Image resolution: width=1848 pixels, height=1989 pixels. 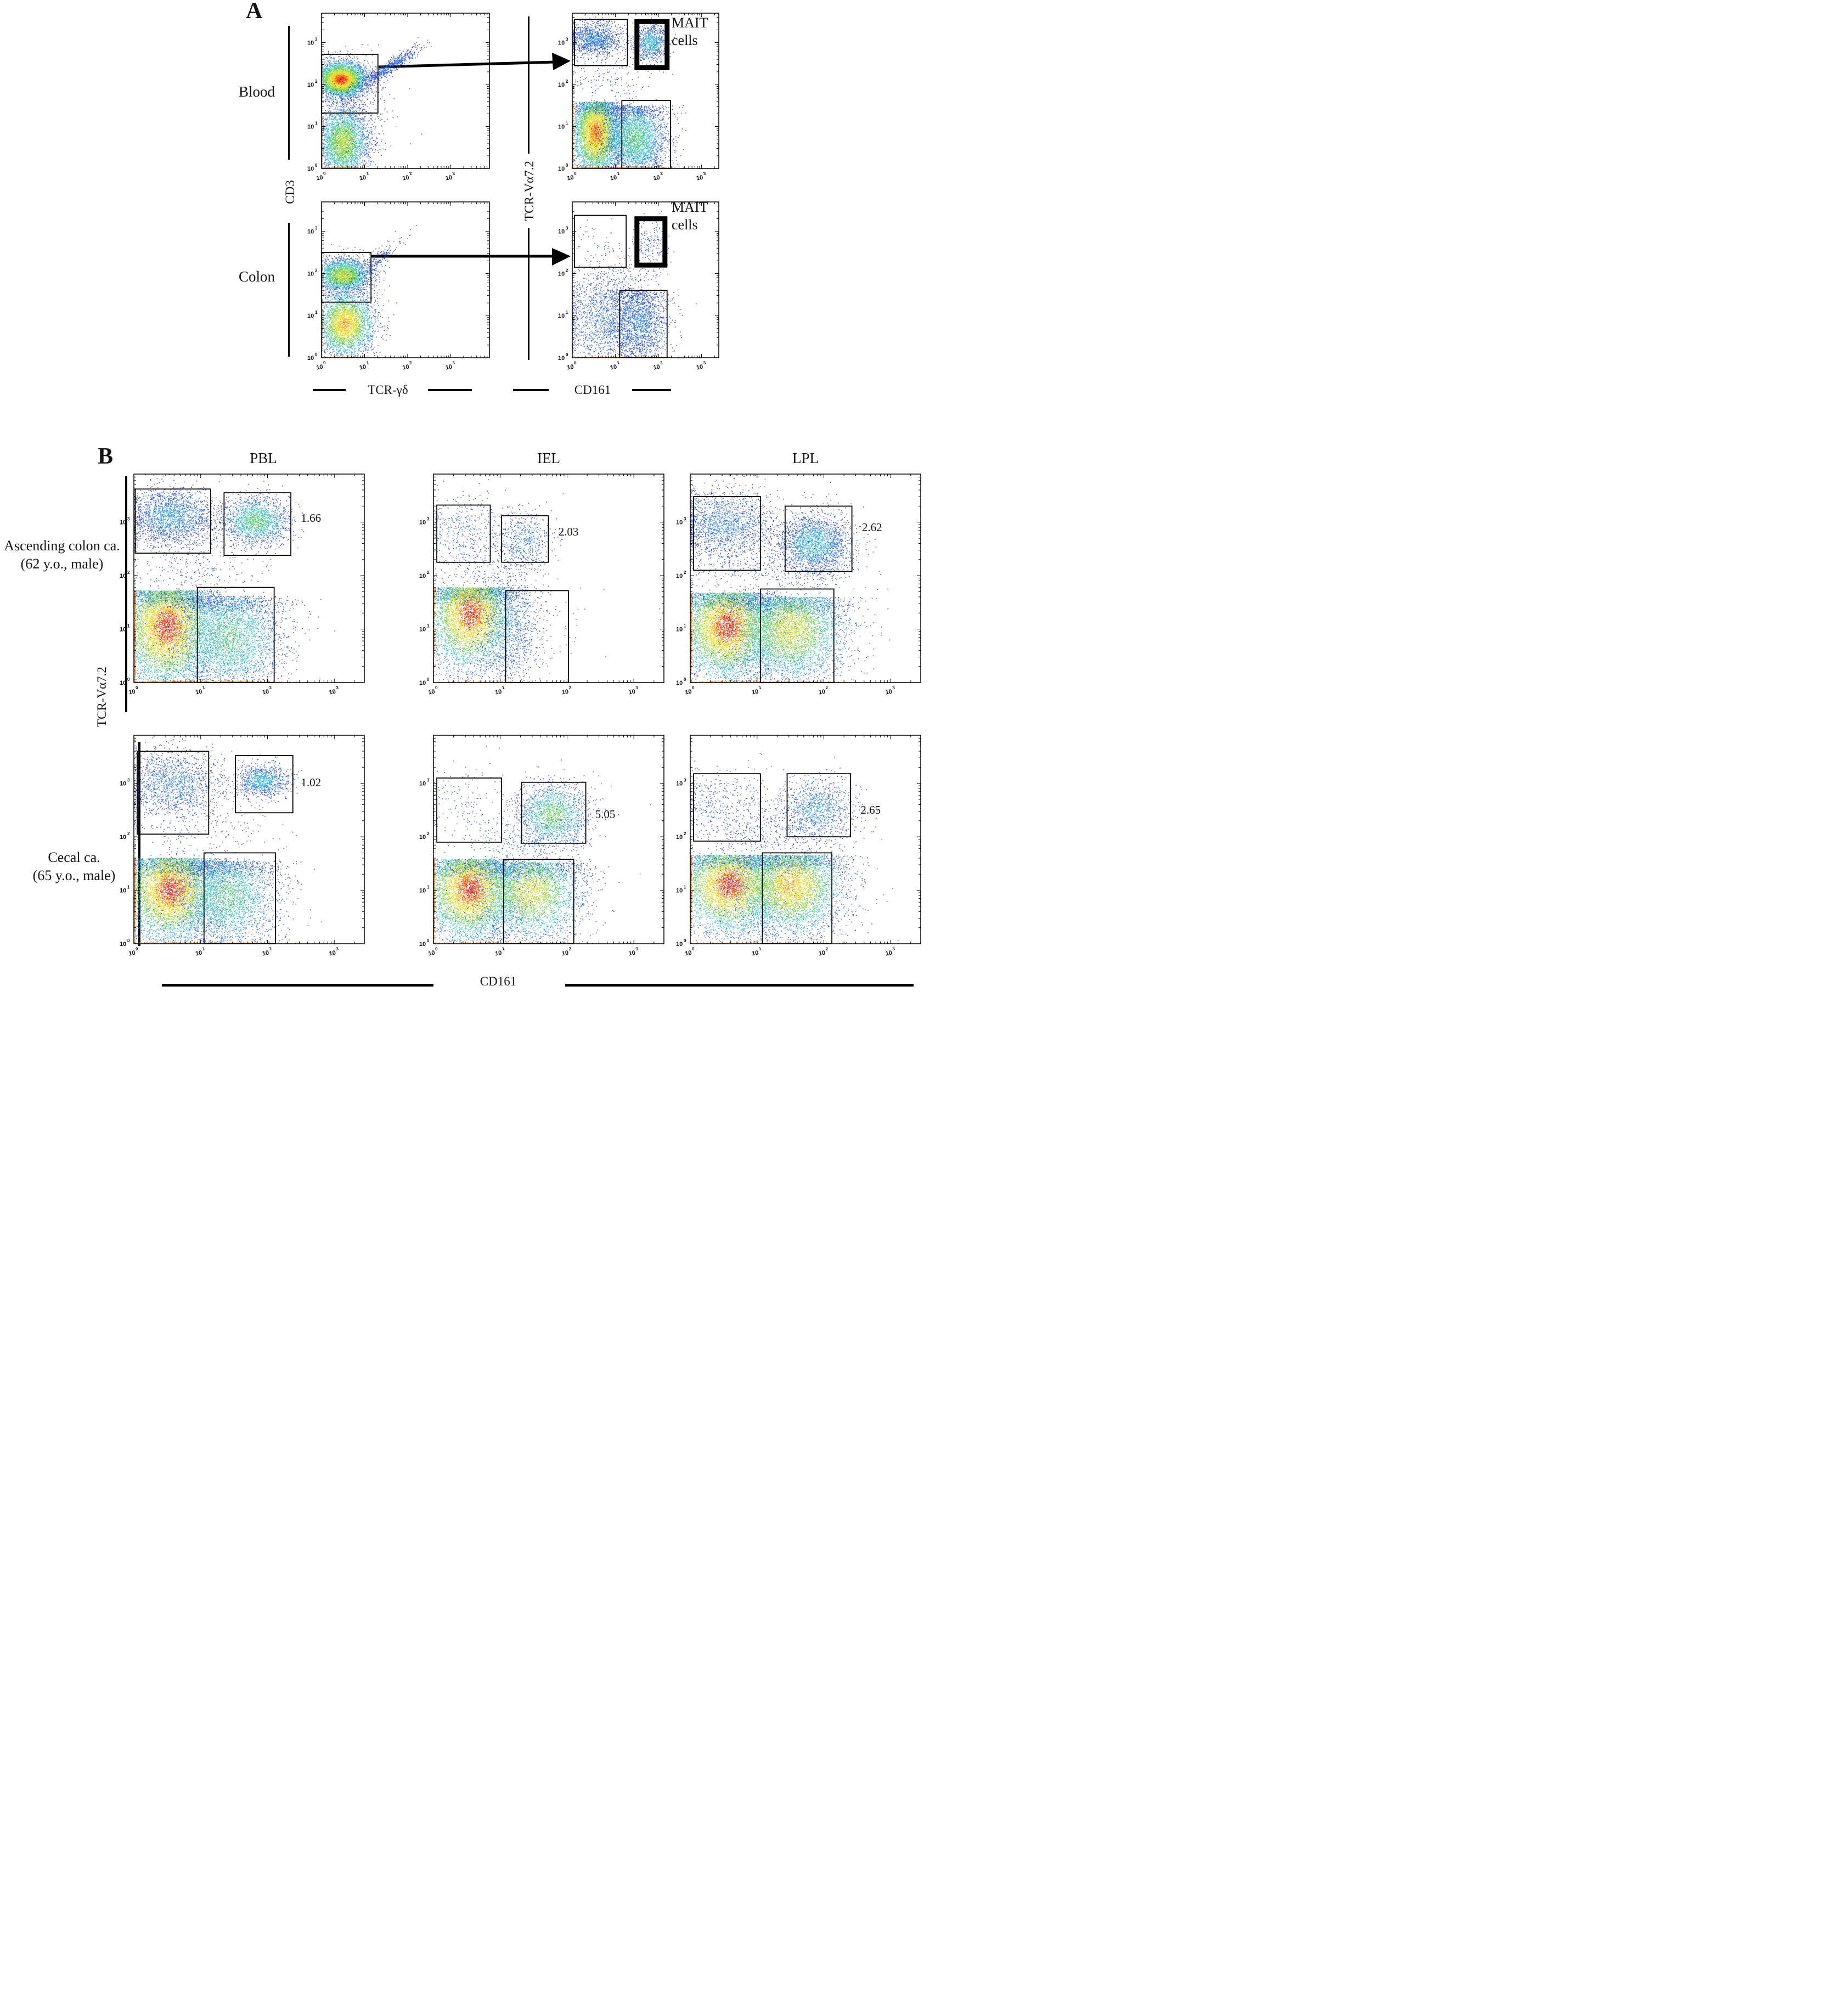 I want to click on row-label-blood: Blood, so click(x=256, y=91).